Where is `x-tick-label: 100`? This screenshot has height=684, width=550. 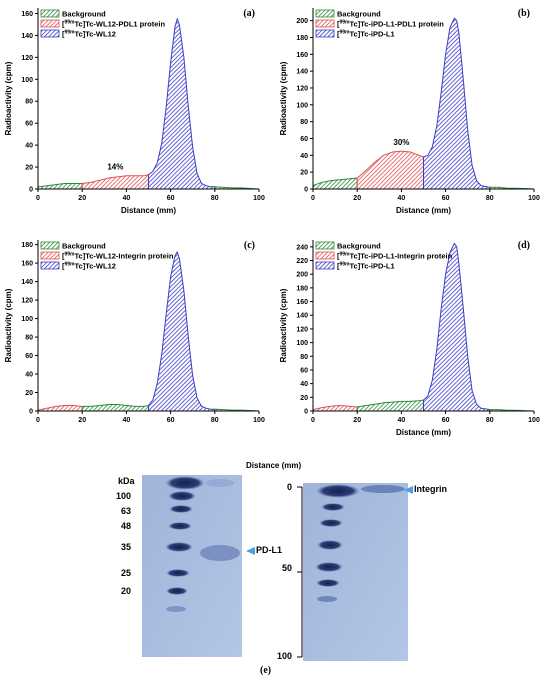
x-tick-label: 100 is located at coordinates (534, 420).